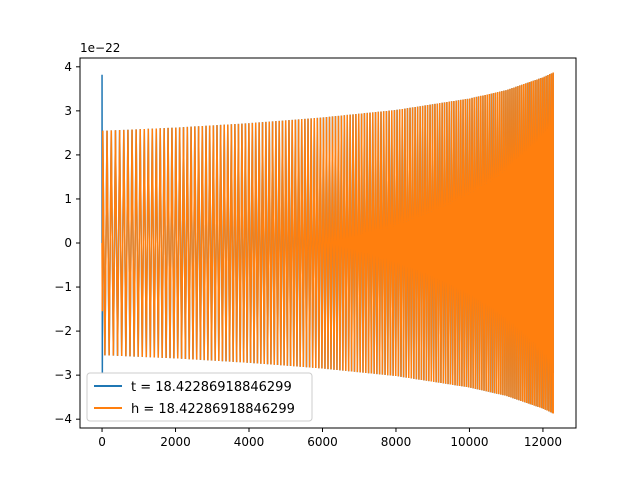 The width and height of the screenshot is (640, 480). Describe the element at coordinates (100, 48) in the screenshot. I see `y-offset-text: 1e−22` at that location.